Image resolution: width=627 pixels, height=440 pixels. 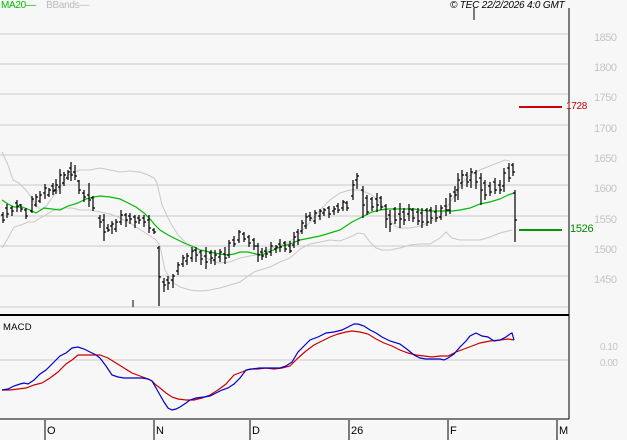 What do you see at coordinates (605, 280) in the screenshot?
I see `price-tick-1450: 1450` at bounding box center [605, 280].